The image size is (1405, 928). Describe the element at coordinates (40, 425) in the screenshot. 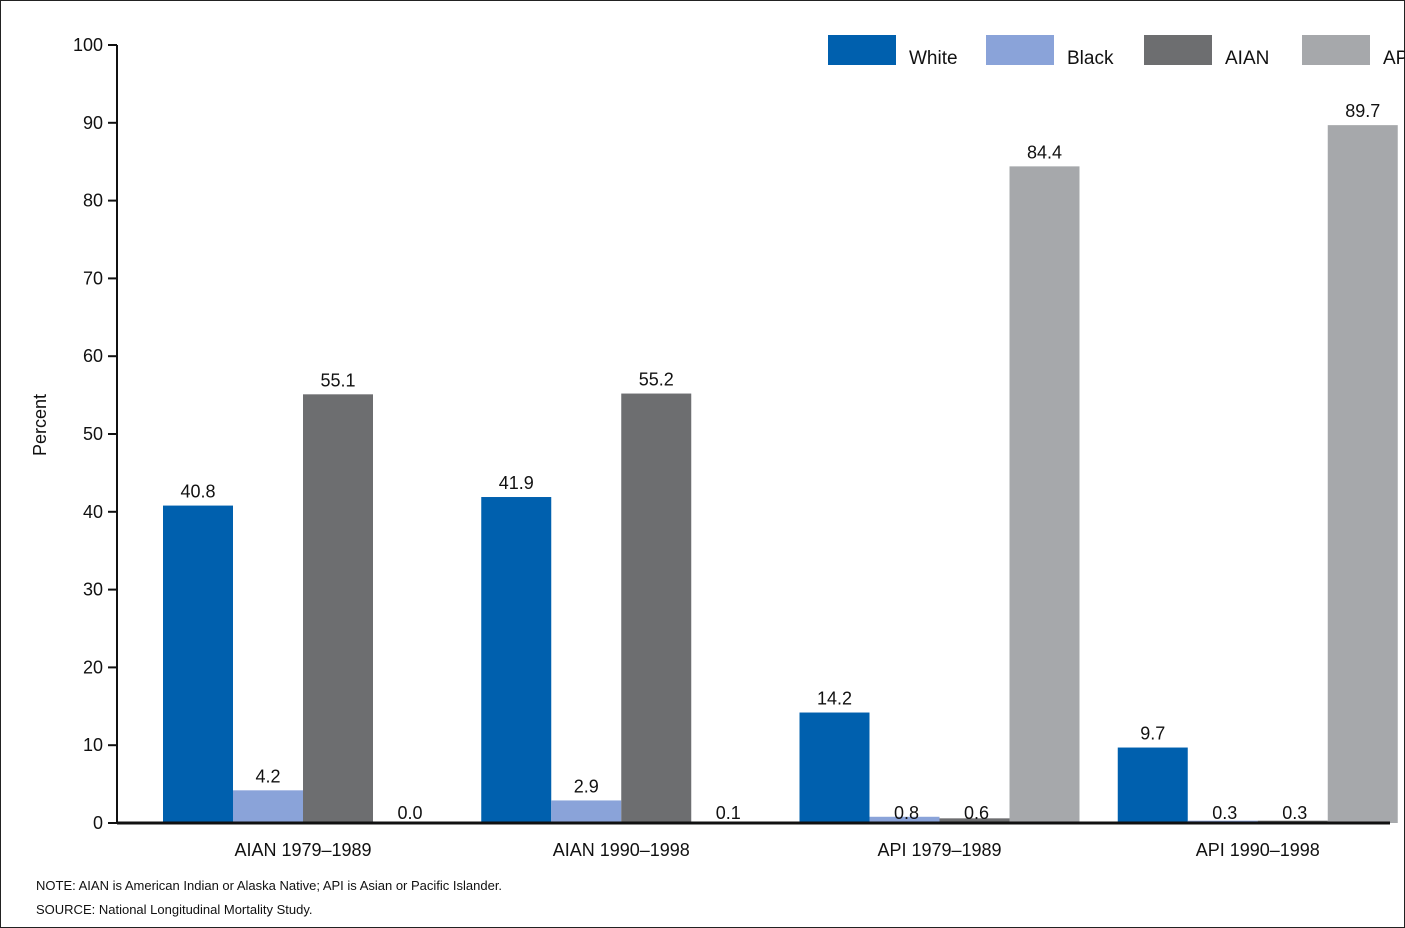

I see `y-axis-label: Percent` at that location.